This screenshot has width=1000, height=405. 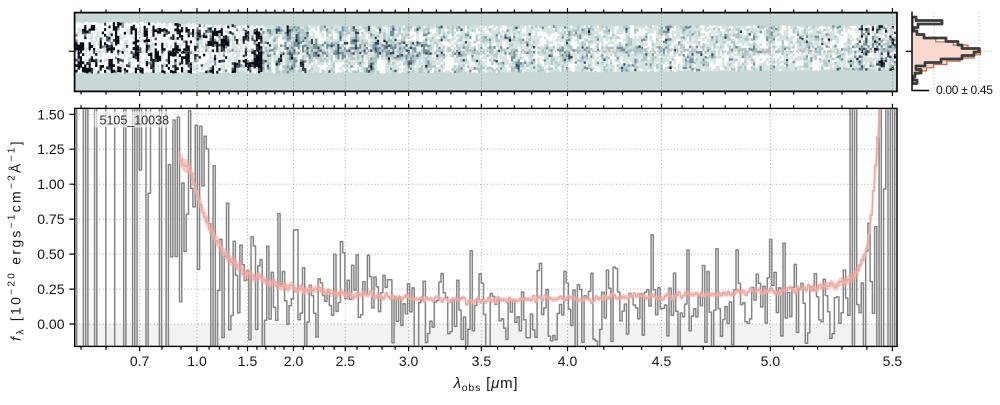 What do you see at coordinates (17, 240) in the screenshot?
I see `svg-text: fλ [10−20 ergs−1cm−2Å−1]` at bounding box center [17, 240].